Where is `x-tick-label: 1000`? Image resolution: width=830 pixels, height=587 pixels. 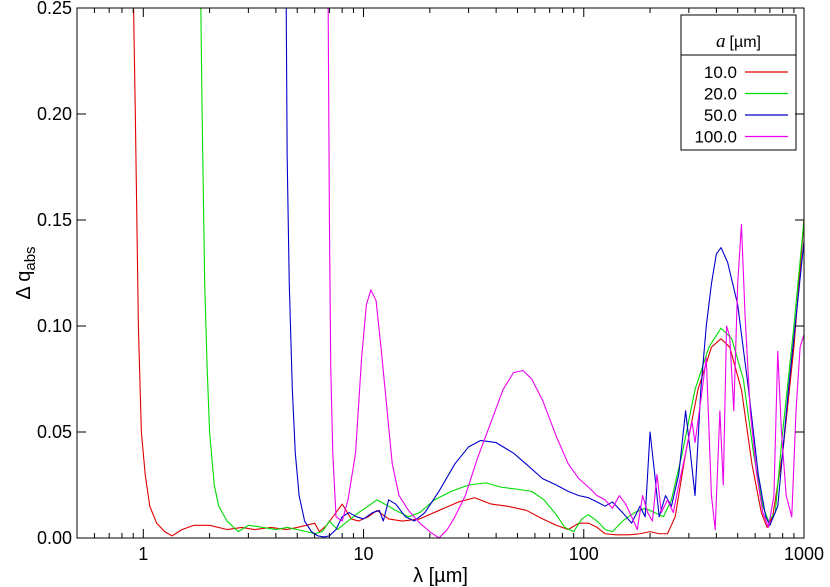
x-tick-label: 1000 is located at coordinates (804, 554).